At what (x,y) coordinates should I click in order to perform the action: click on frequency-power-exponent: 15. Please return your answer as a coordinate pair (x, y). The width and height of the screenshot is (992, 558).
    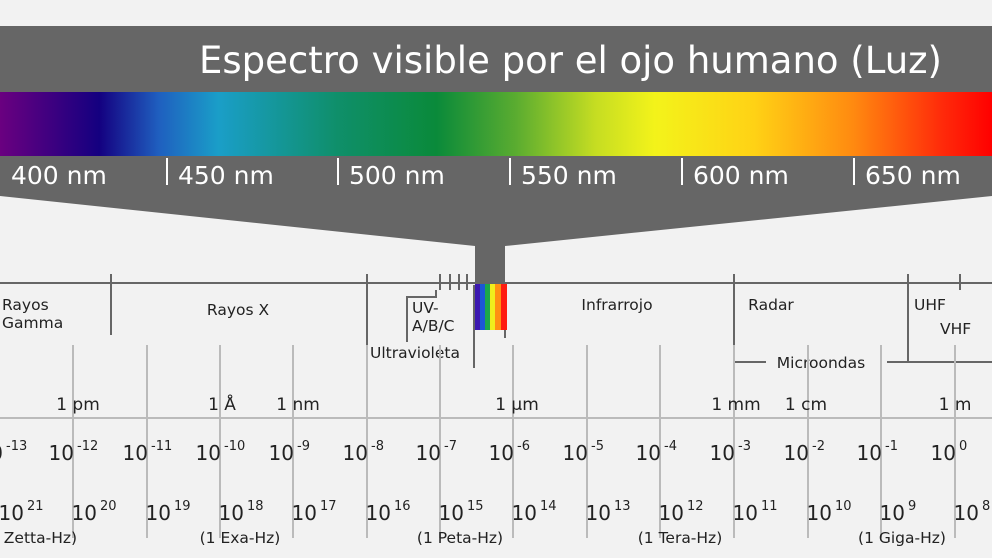
    Looking at the image, I should click on (475, 506).